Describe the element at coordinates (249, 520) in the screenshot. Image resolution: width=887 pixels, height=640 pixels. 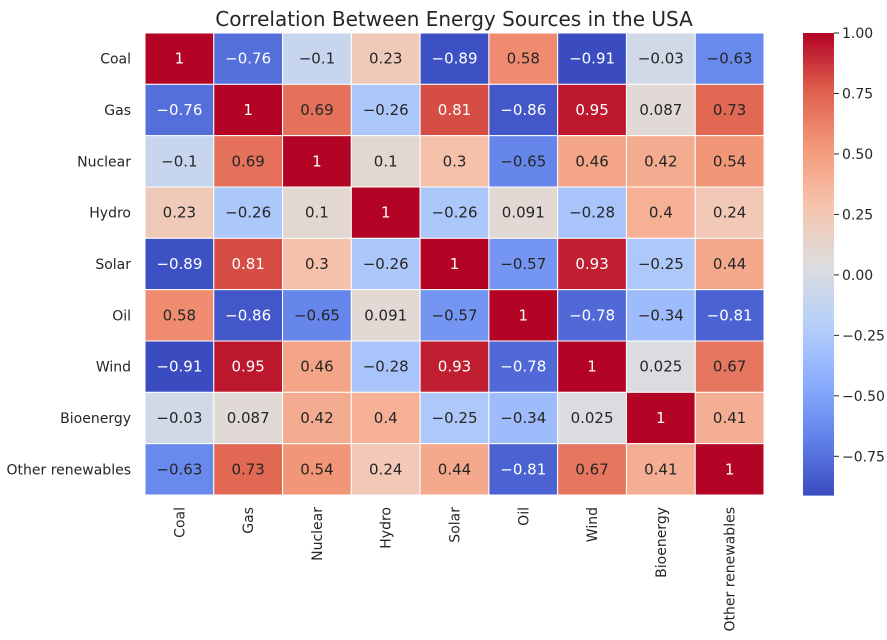
I see `column-tick-label: Gas` at that location.